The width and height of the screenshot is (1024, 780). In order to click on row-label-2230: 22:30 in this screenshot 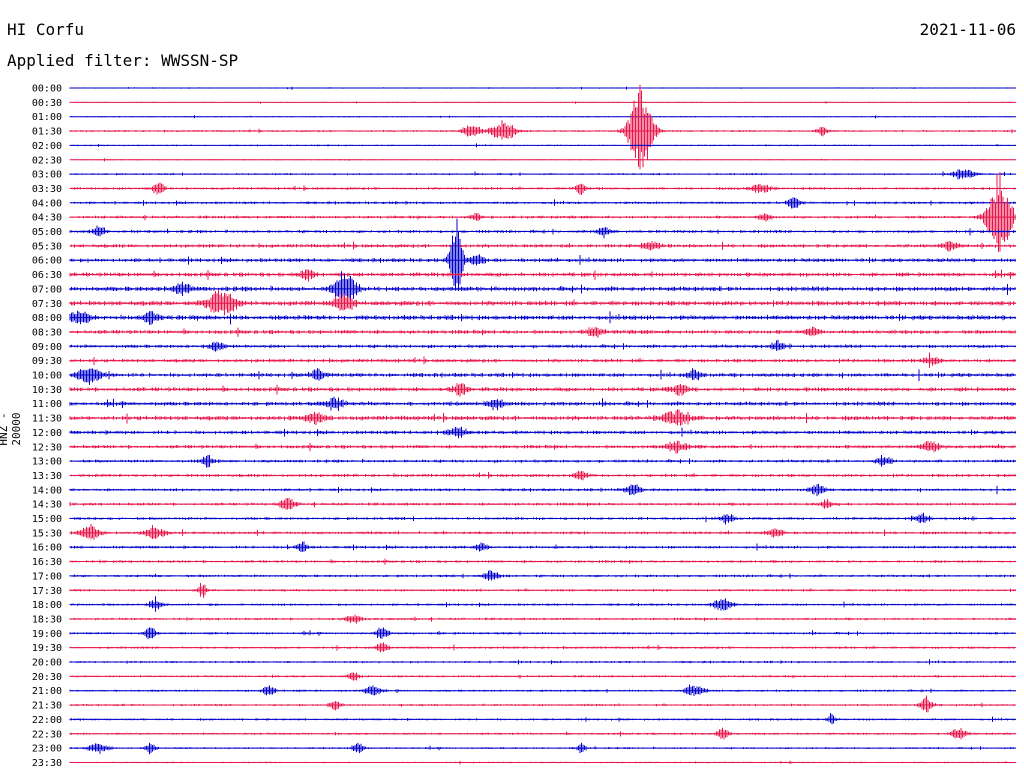, I will do `click(47, 734)`.